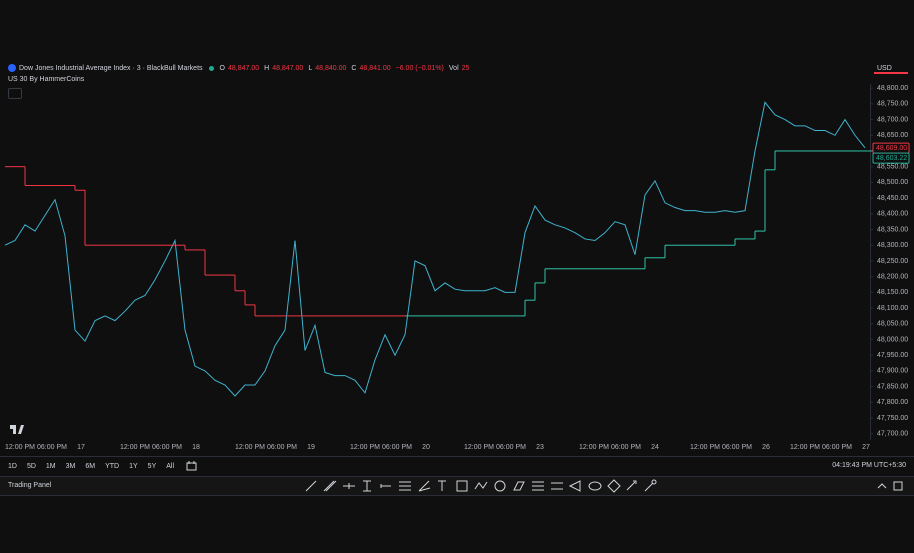 The image size is (914, 553). What do you see at coordinates (892, 214) in the screenshot?
I see `y-tick-label: 48,400.00` at bounding box center [892, 214].